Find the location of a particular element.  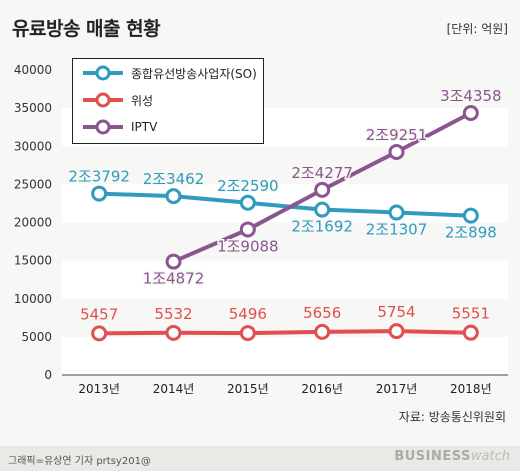

data-label-so: 2조1692 is located at coordinates (322, 227).